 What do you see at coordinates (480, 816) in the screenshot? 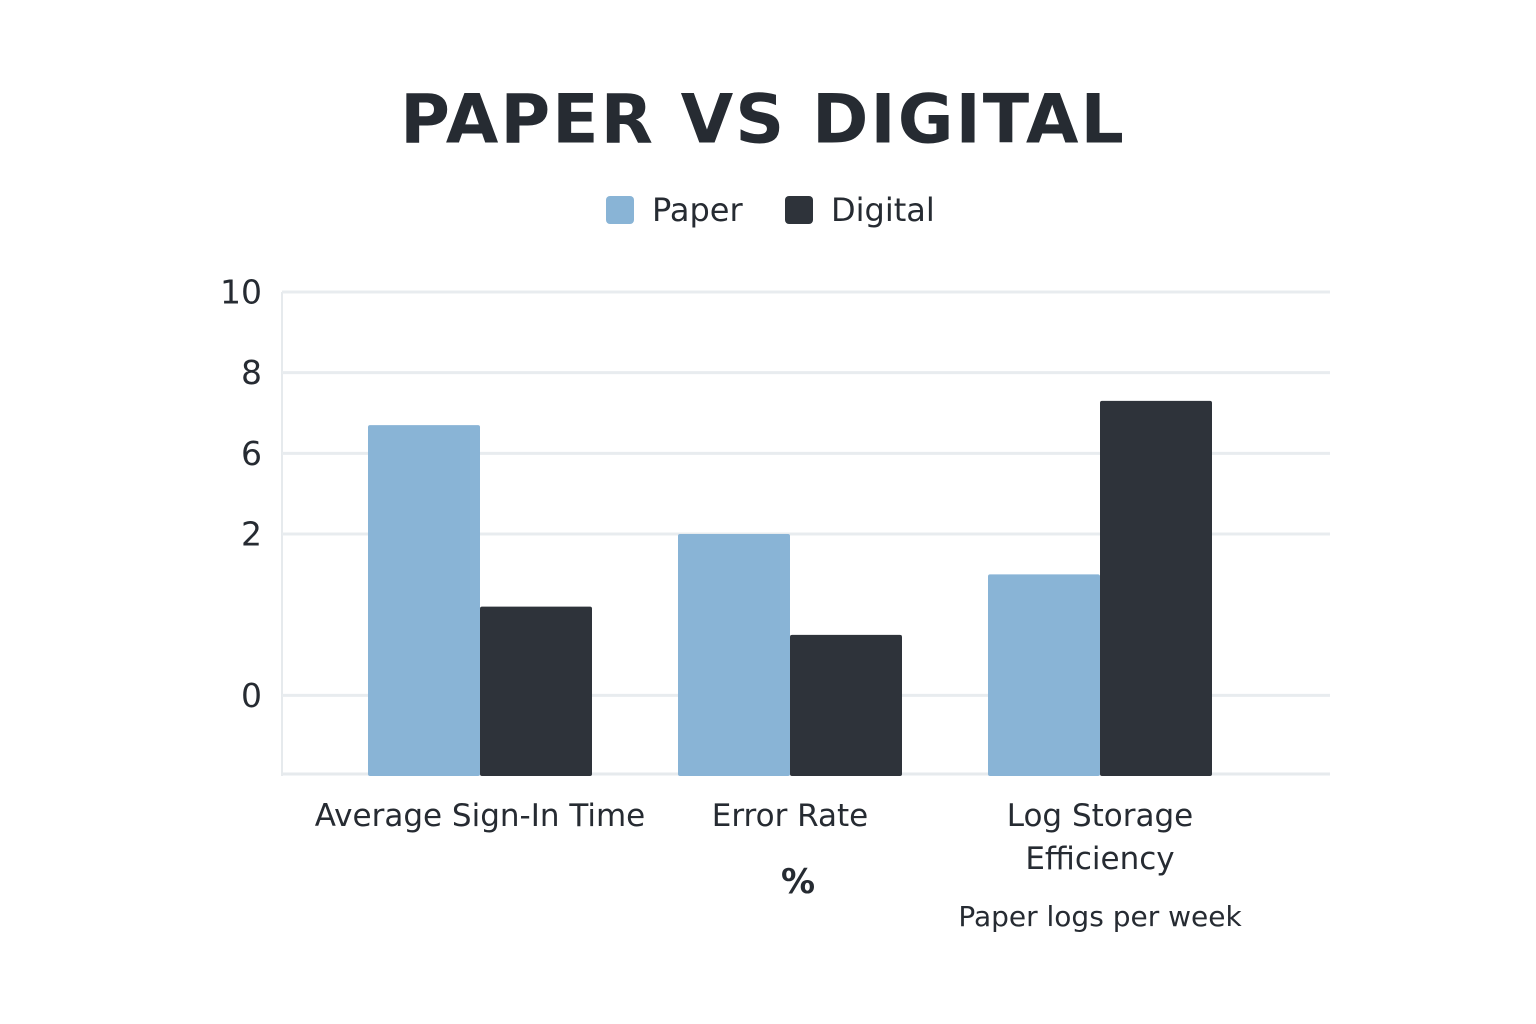
I see `x-tick-label: Average Sign-In Time` at bounding box center [480, 816].